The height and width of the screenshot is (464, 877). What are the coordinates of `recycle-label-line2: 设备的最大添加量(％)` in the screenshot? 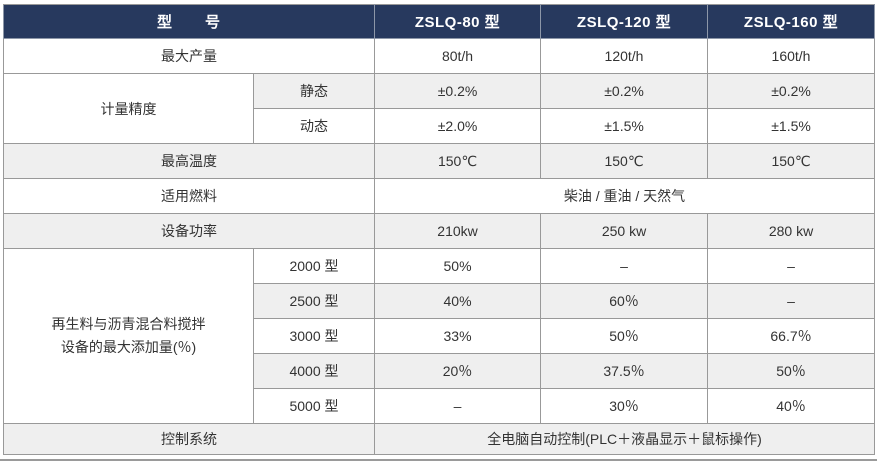 It's located at (128, 347).